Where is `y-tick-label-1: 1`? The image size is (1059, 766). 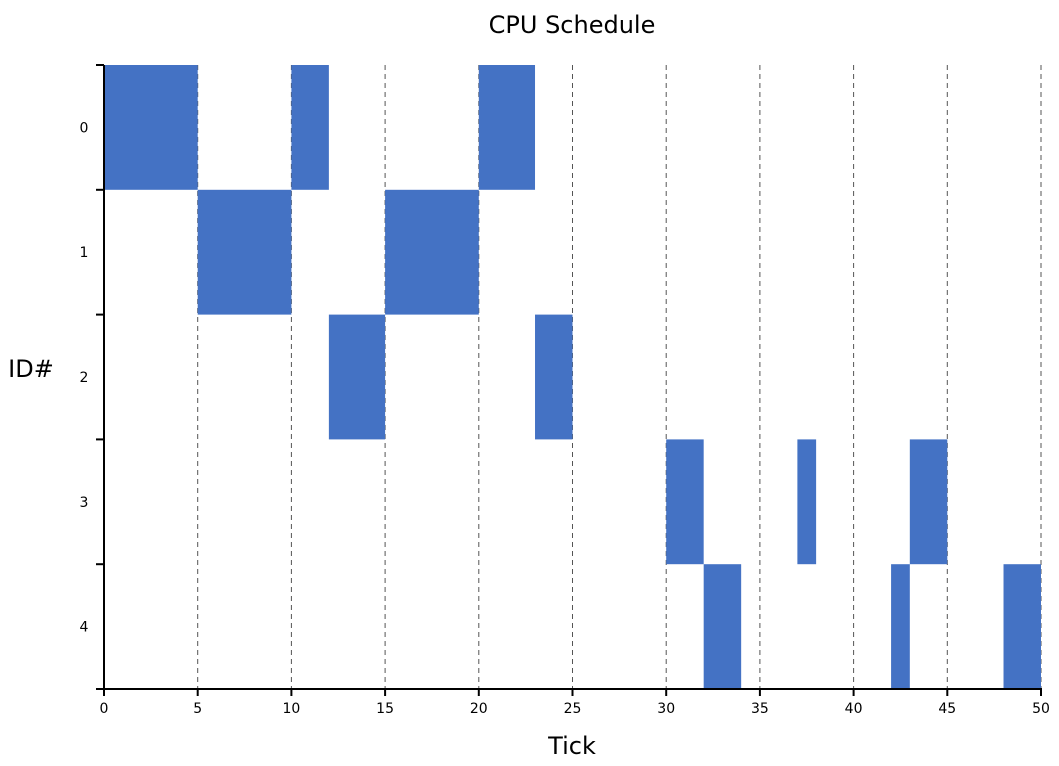 y-tick-label-1: 1 is located at coordinates (84, 253).